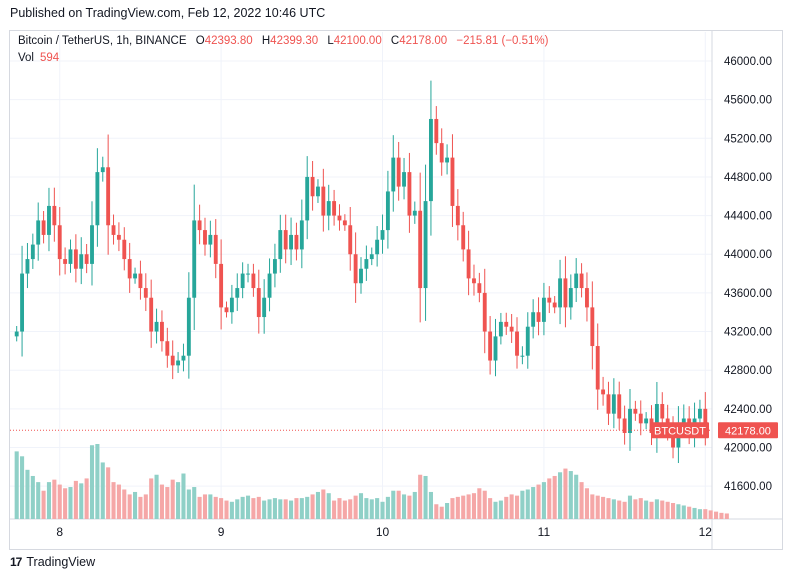  I want to click on price-tick-label: 44000.00, so click(748, 255).